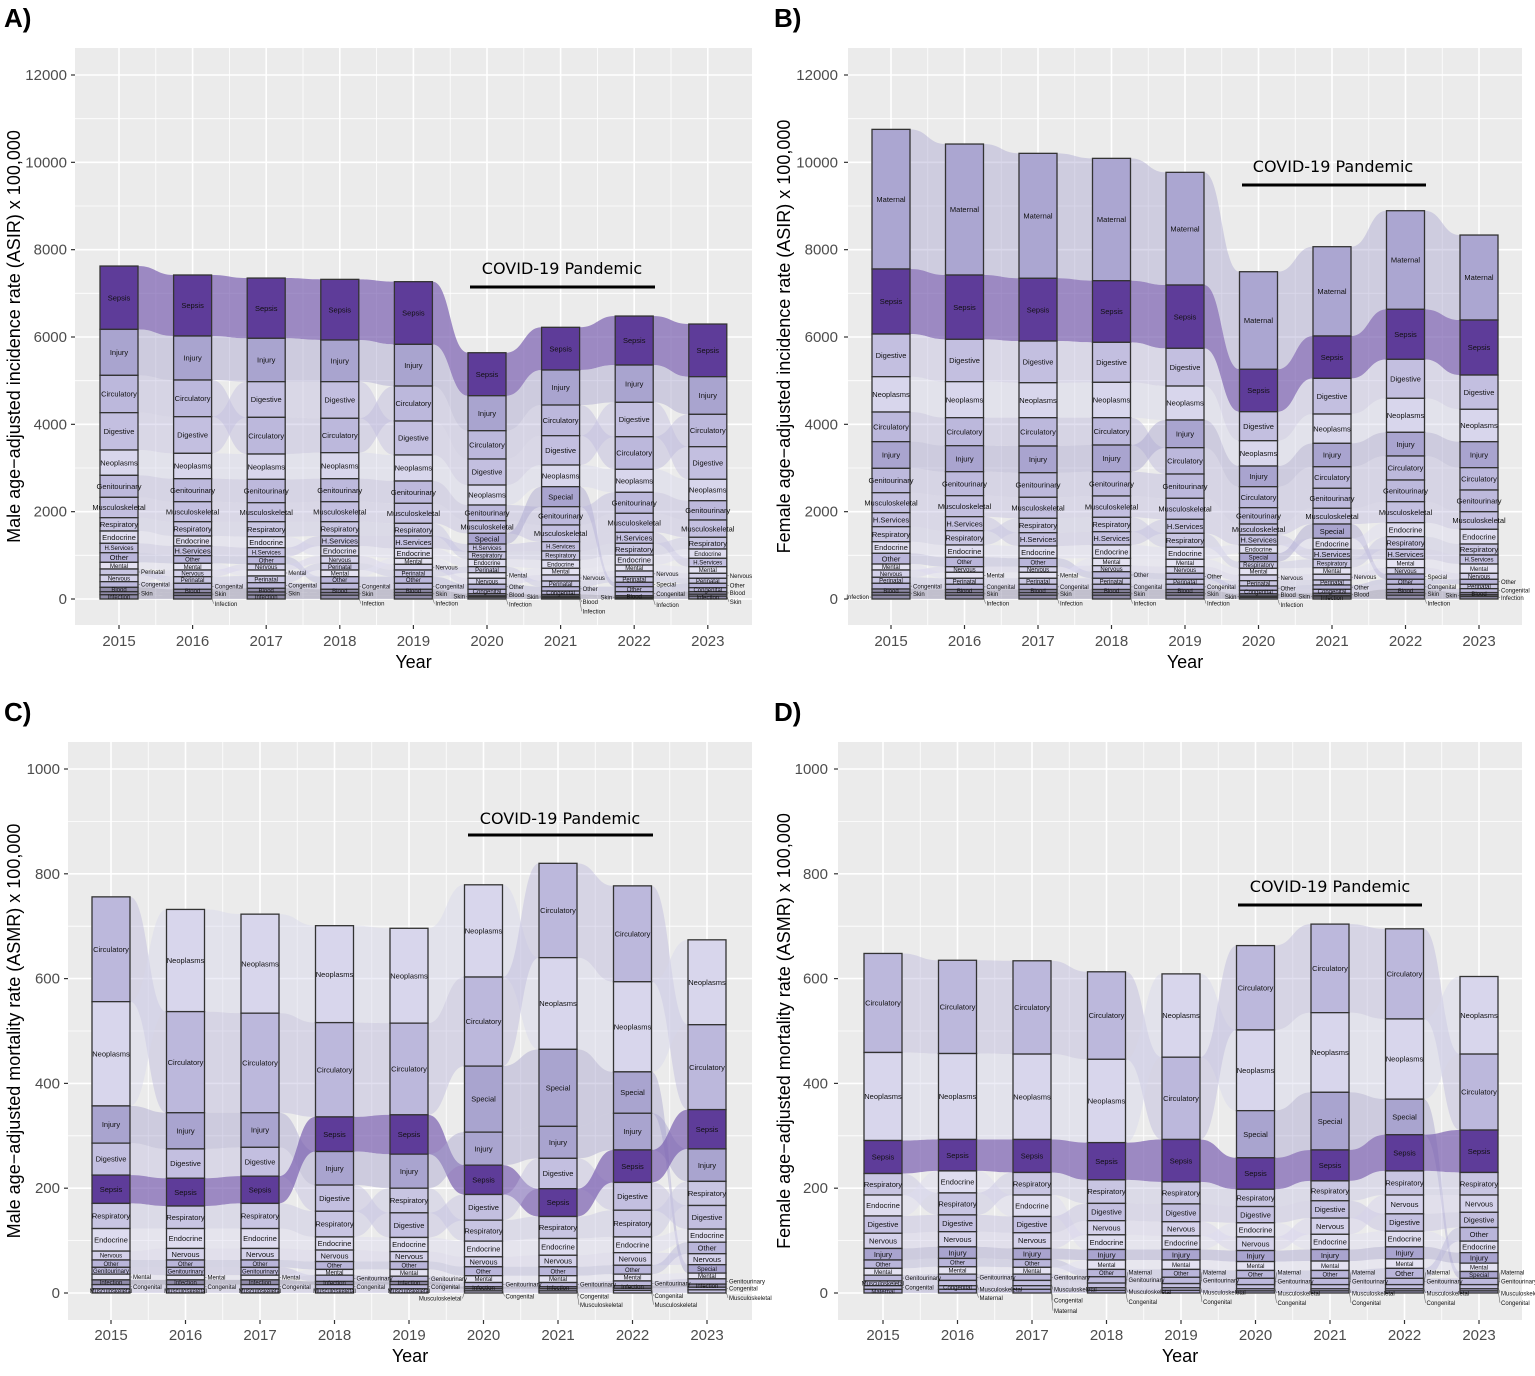  What do you see at coordinates (185, 1335) in the screenshot?
I see `x-tick-label: 2016` at bounding box center [185, 1335].